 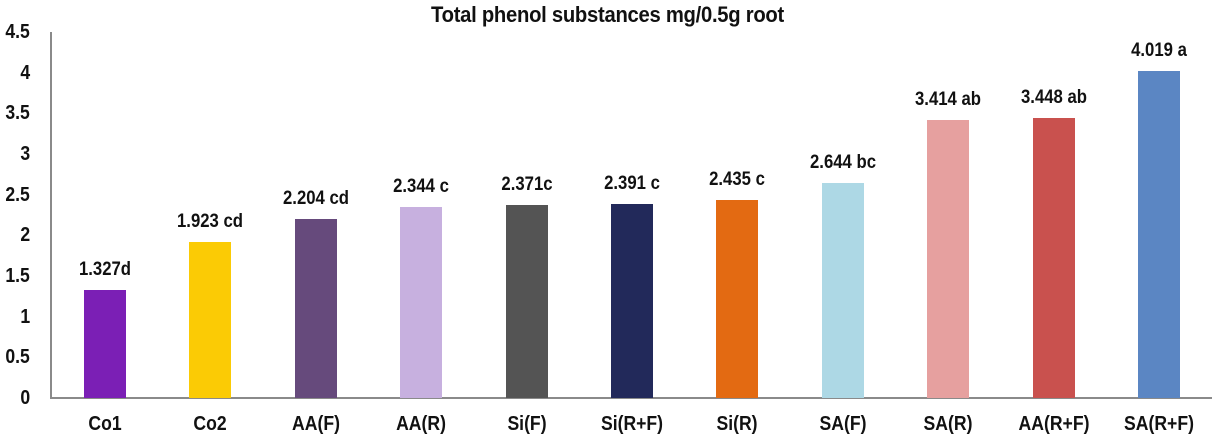 I want to click on bar-si-r, so click(x=737, y=298).